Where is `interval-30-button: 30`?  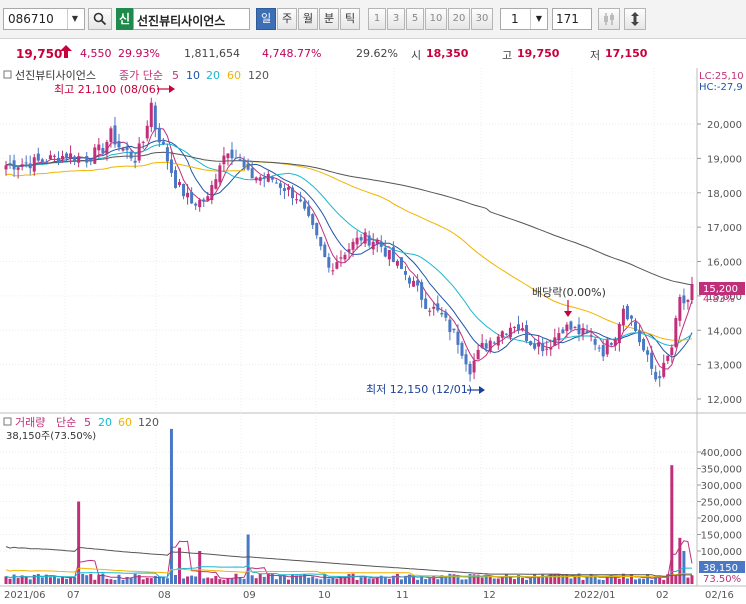 interval-30-button: 30 is located at coordinates (482, 19).